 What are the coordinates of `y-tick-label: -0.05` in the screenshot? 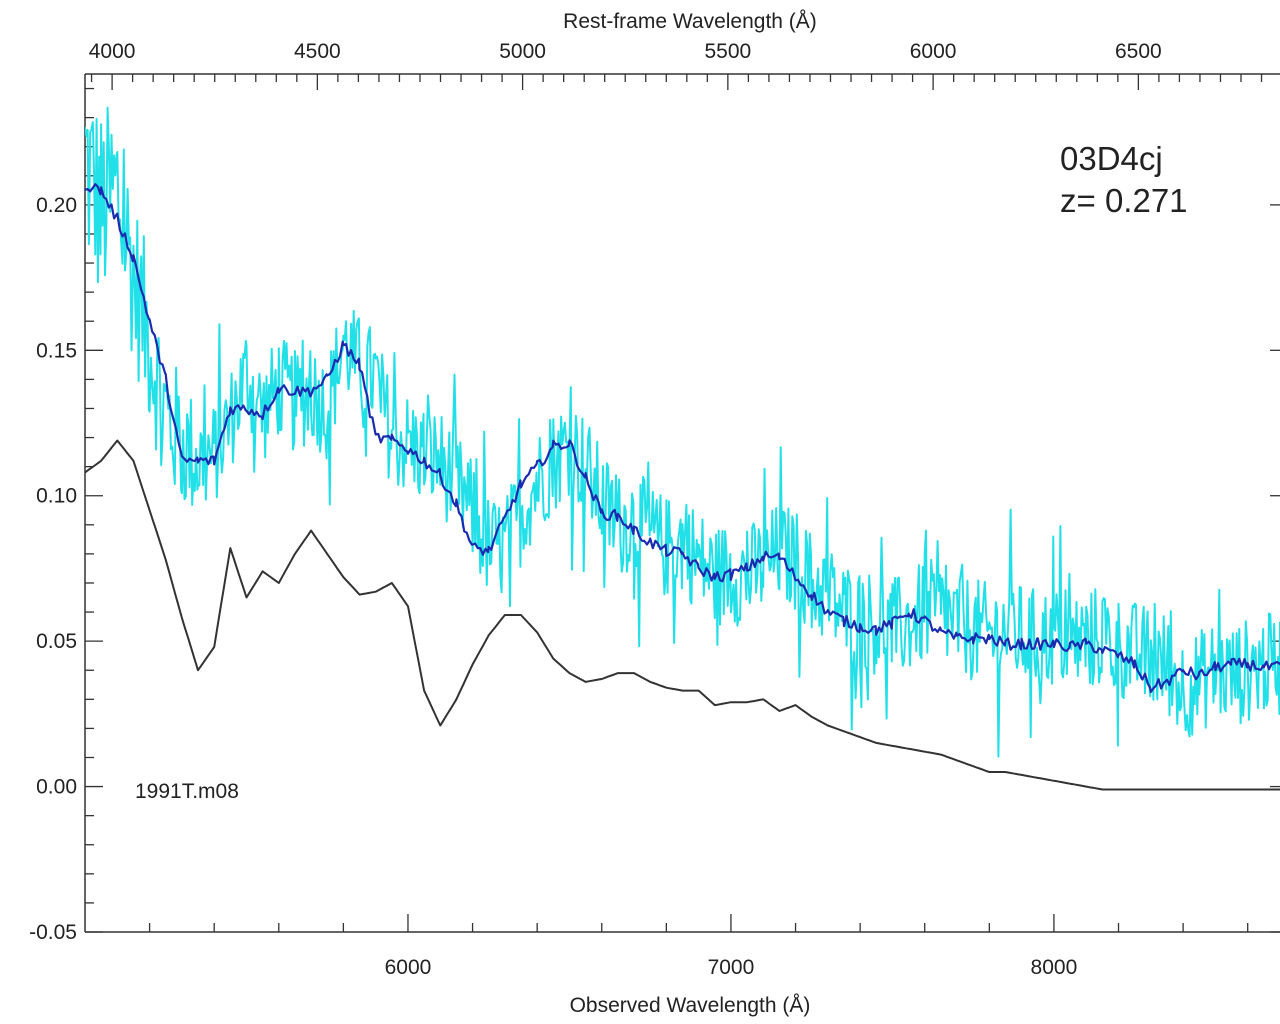 It's located at (53, 932).